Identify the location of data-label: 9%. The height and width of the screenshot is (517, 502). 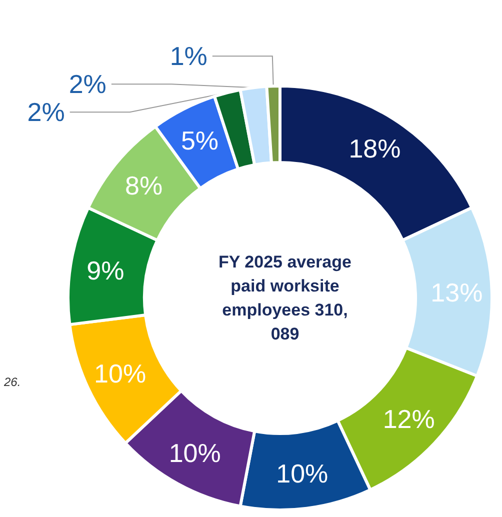
(105, 270).